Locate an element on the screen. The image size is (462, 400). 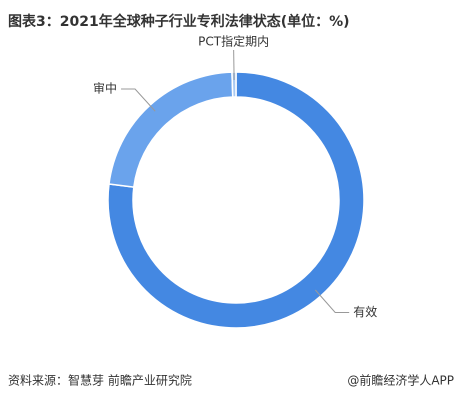
slice-label: PCT指定期内 is located at coordinates (233, 41).